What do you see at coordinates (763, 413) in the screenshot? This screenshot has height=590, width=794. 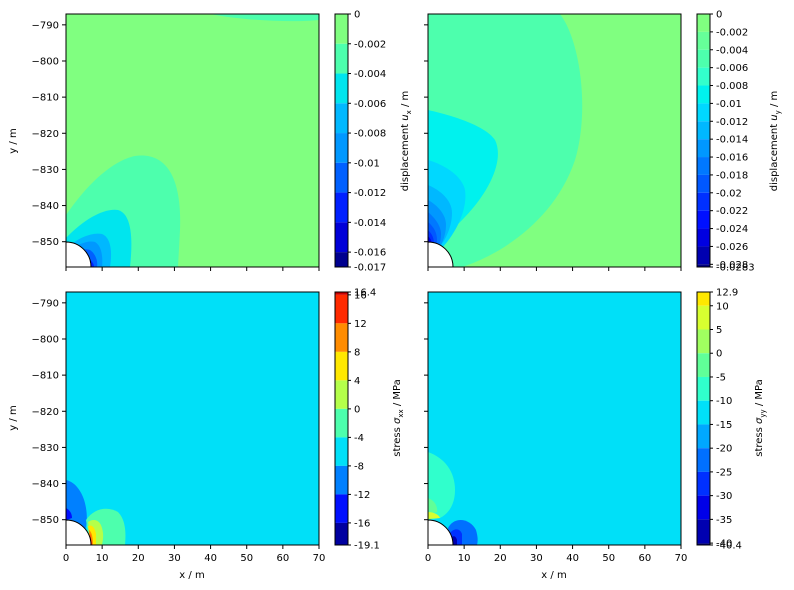 I see `colorbar-label-sub: yy` at bounding box center [763, 413].